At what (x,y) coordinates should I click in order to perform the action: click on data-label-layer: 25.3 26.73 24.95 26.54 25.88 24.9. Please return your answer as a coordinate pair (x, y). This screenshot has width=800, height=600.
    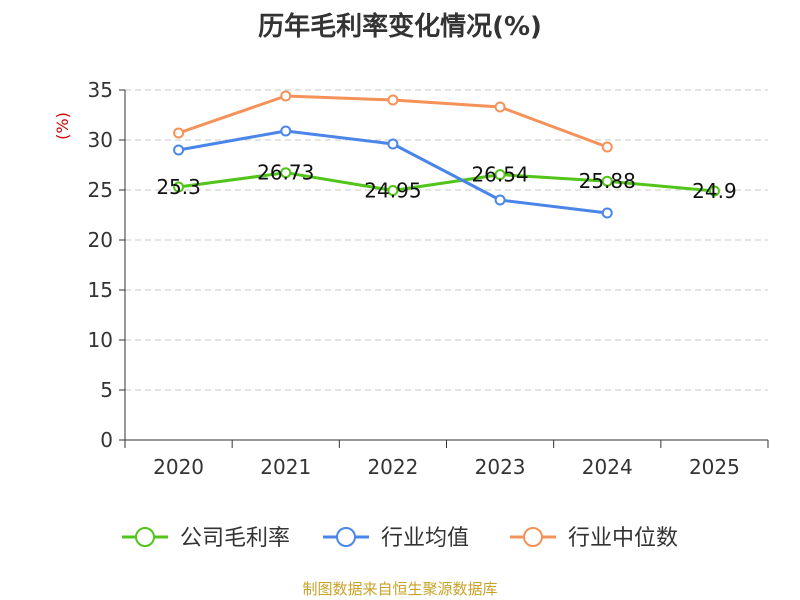
    Looking at the image, I should click on (446, 182).